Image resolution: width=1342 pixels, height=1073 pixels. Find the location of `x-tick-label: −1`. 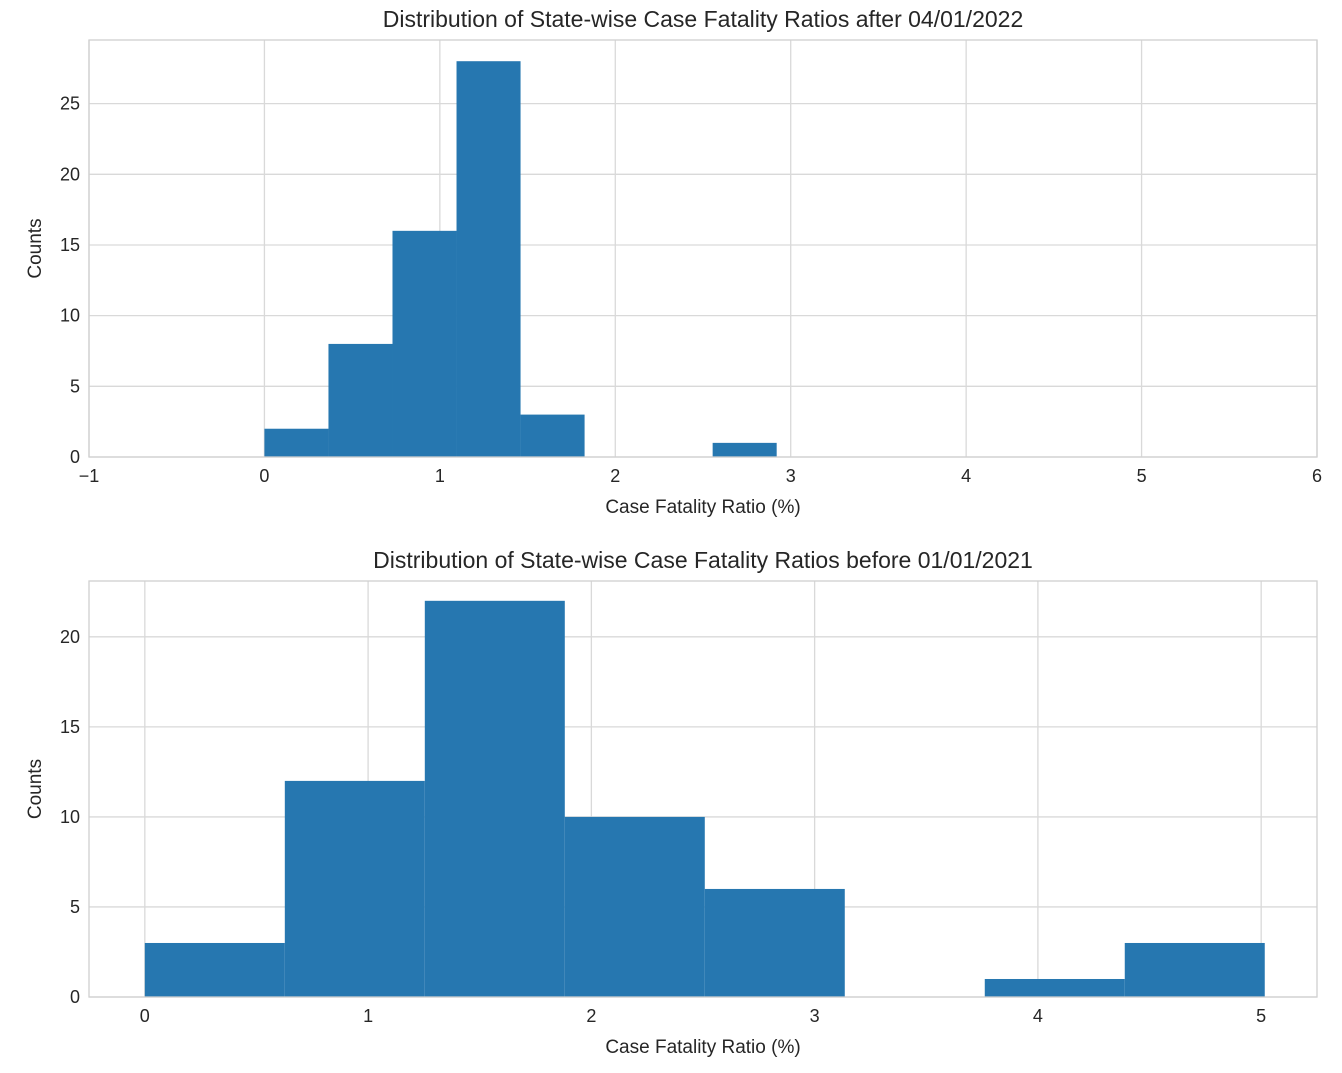

x-tick-label: −1 is located at coordinates (89, 476).